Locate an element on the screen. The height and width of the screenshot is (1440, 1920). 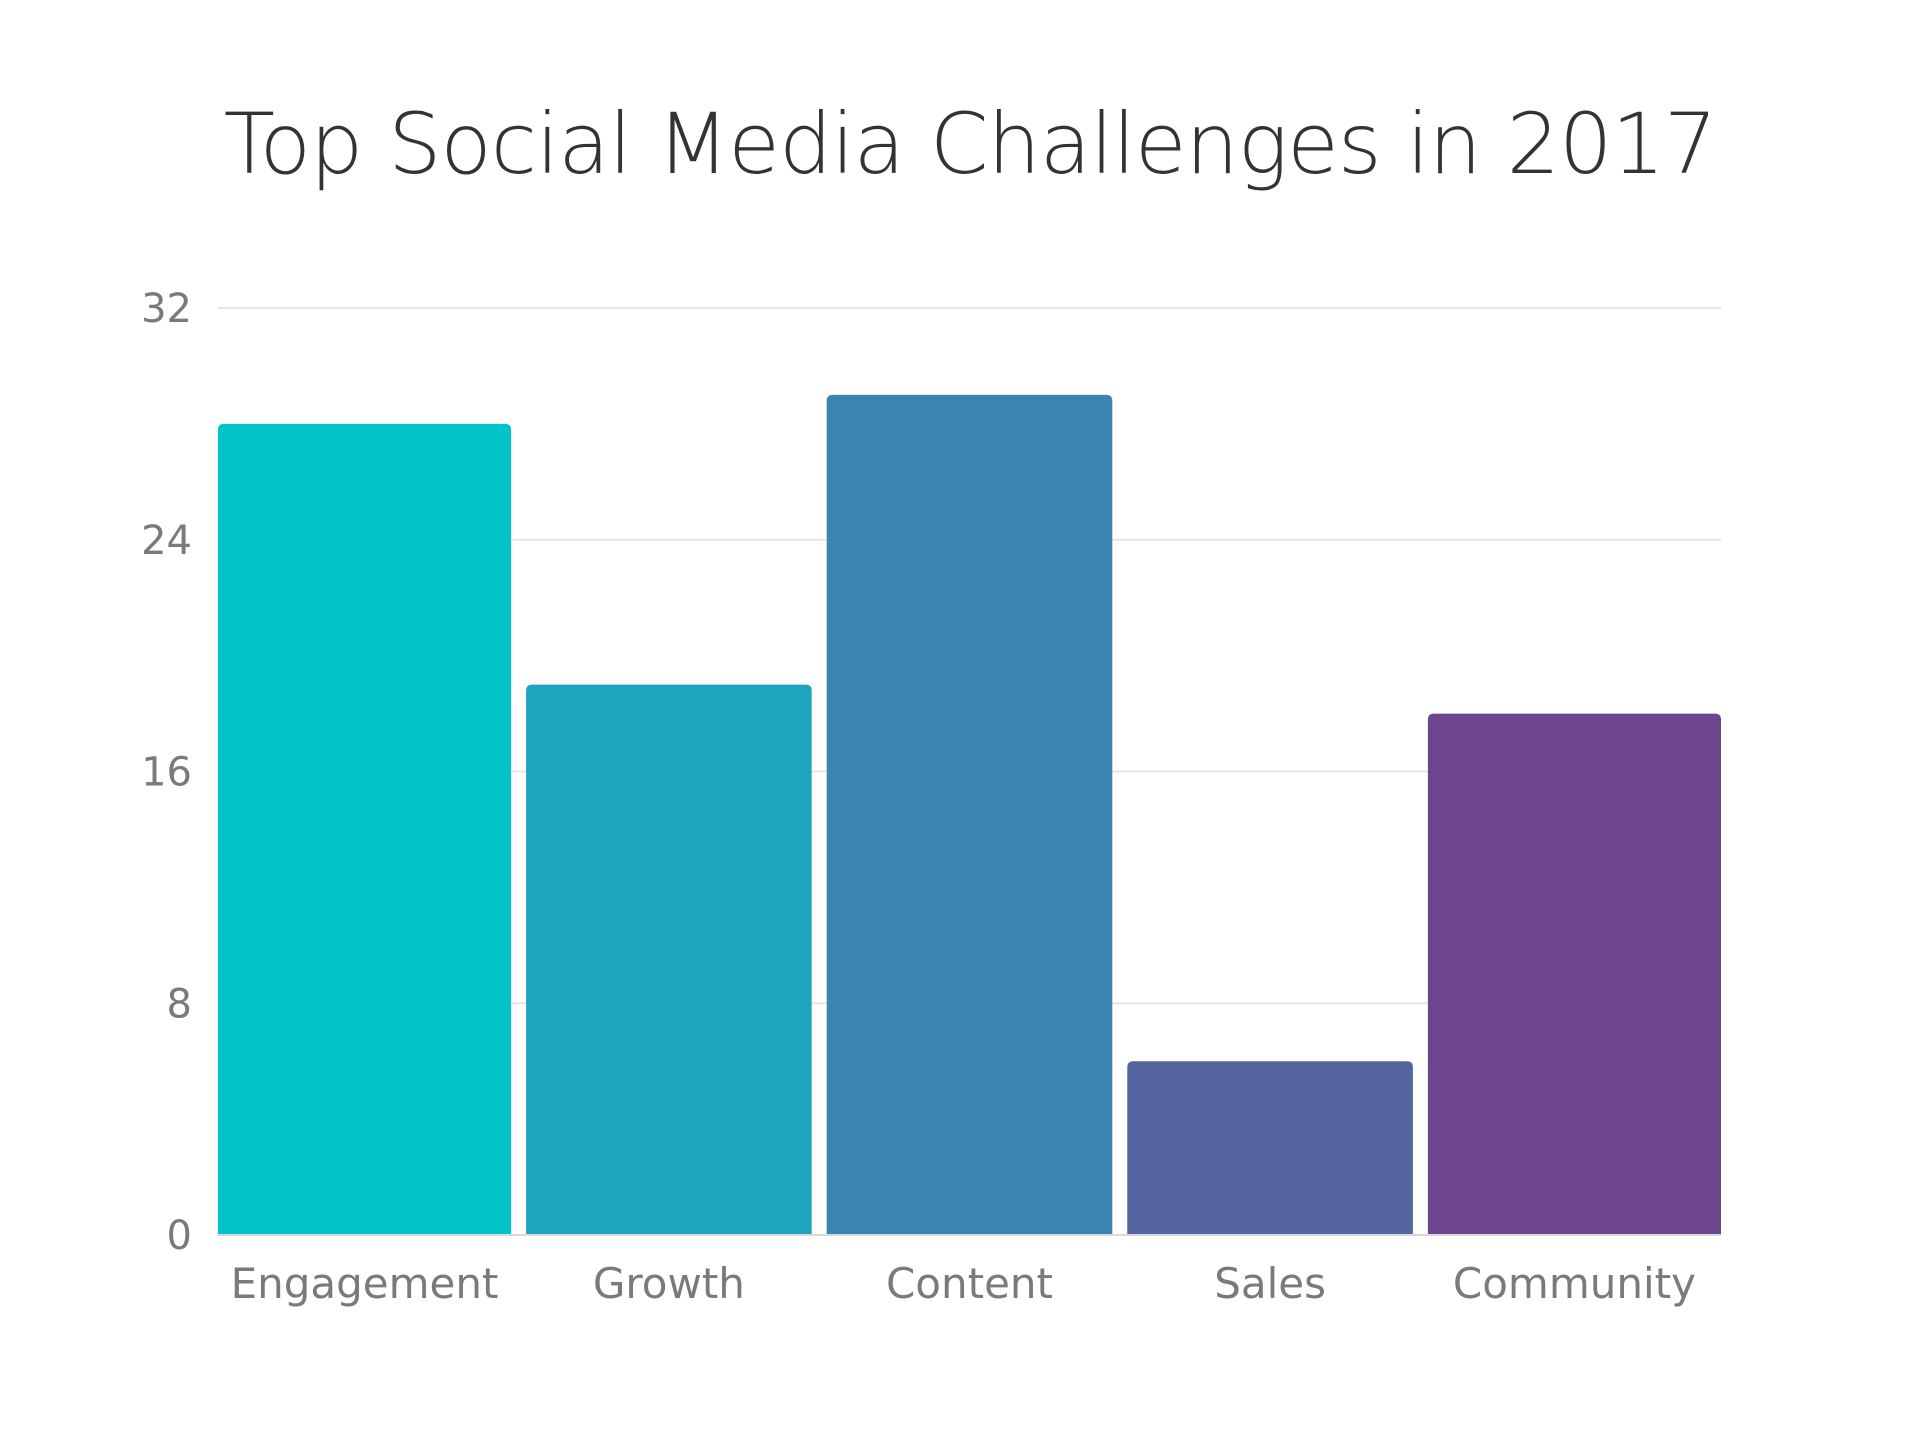
bar-engagement is located at coordinates (365, 829).